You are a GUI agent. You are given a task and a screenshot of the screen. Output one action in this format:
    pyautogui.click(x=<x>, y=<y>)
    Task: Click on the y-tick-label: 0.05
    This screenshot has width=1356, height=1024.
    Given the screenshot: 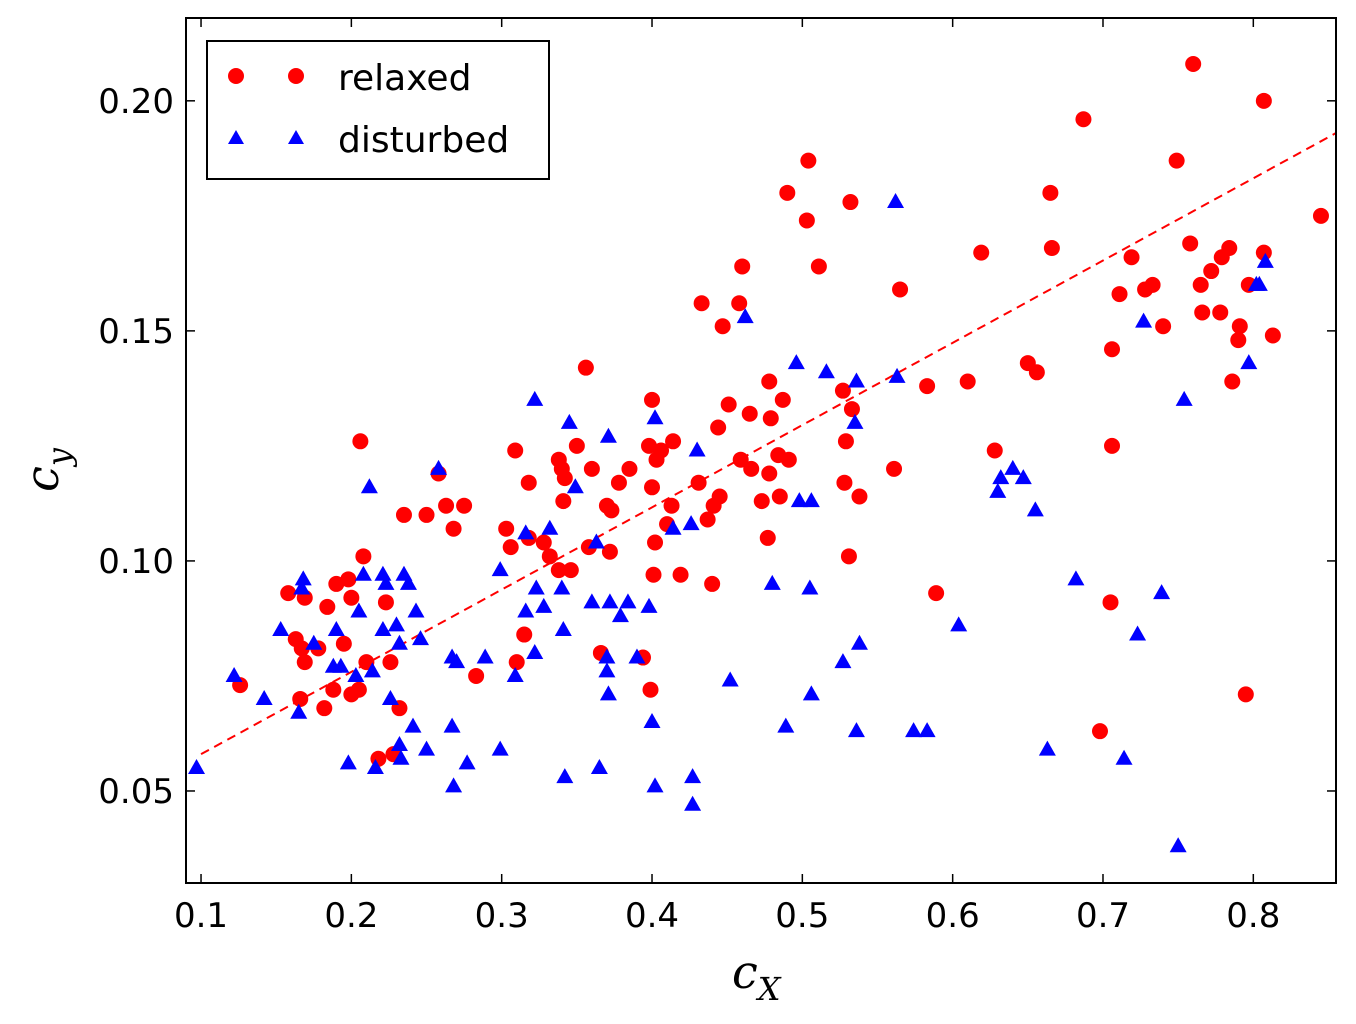 What is the action you would take?
    pyautogui.click(x=136, y=792)
    